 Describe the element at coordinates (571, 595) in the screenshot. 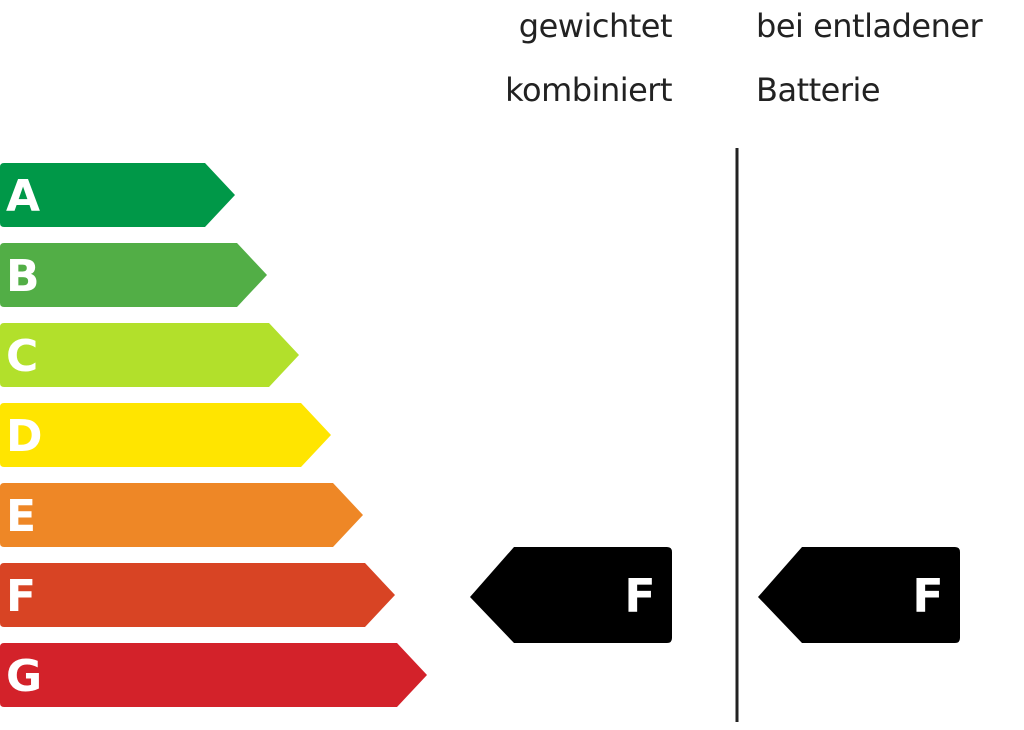

I see `rating-arrow-weighted: F` at that location.